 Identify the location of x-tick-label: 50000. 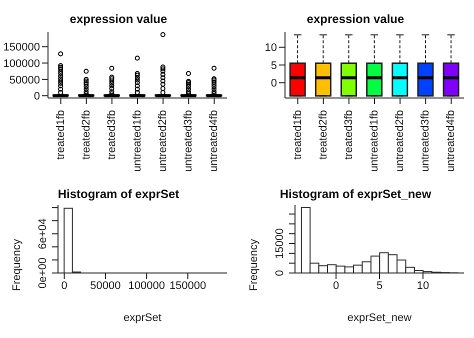
(105, 286).